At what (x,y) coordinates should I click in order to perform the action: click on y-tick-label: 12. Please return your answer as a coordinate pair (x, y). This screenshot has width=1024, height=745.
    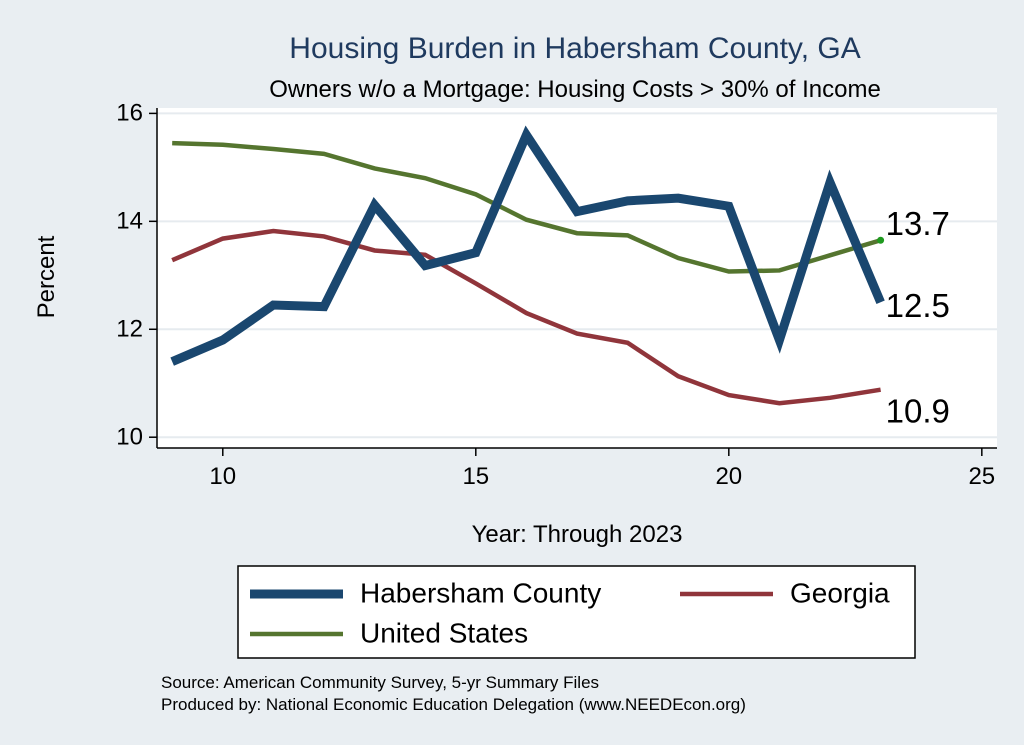
    Looking at the image, I should click on (129, 329).